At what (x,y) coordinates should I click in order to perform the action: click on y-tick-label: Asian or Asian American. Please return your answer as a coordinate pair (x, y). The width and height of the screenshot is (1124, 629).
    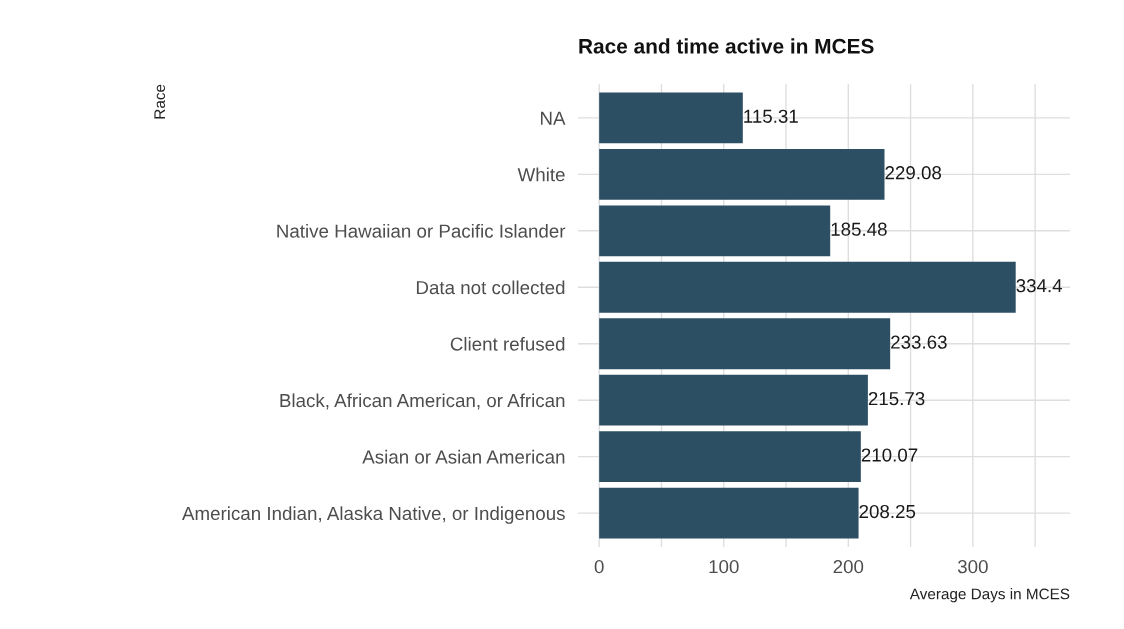
    Looking at the image, I should click on (463, 456).